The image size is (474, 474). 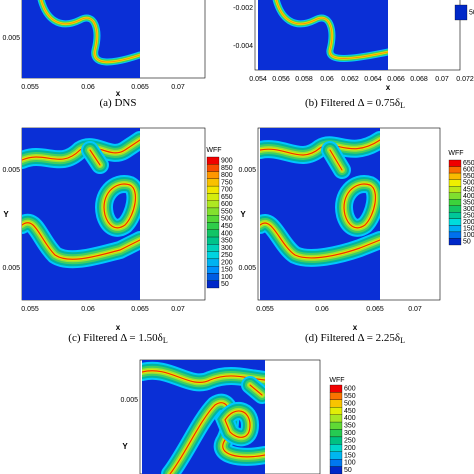 What do you see at coordinates (227, 182) in the screenshot?
I see `colorbar-label: 750` at bounding box center [227, 182].